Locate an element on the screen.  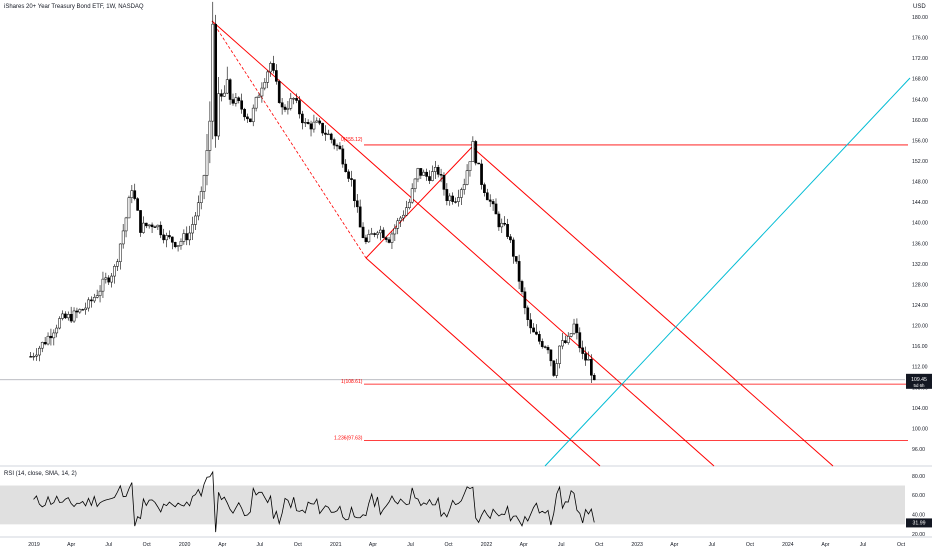
price-tick-label: 116.00 is located at coordinates (920, 347).